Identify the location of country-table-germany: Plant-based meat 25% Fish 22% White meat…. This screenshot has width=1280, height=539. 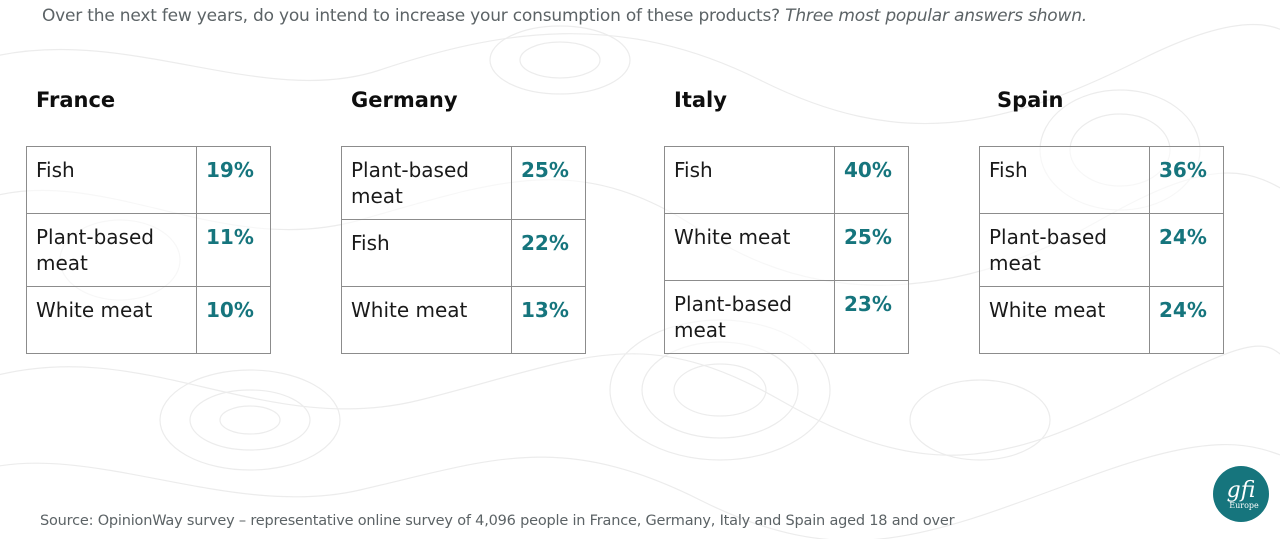
(463, 250).